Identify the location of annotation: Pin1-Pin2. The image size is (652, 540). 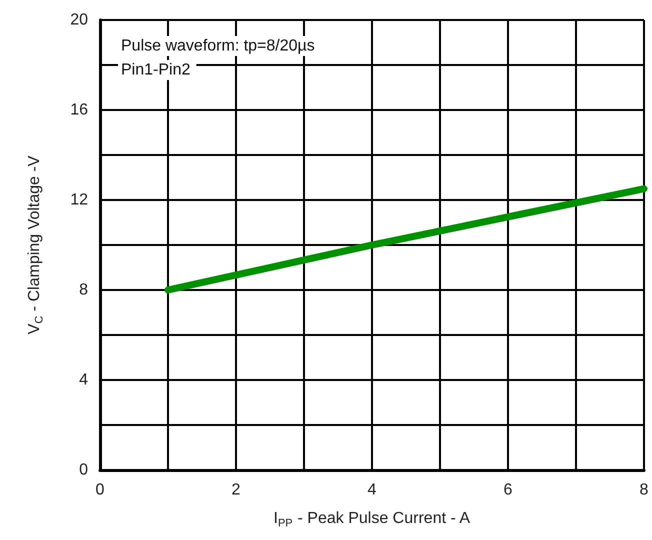
(155, 70).